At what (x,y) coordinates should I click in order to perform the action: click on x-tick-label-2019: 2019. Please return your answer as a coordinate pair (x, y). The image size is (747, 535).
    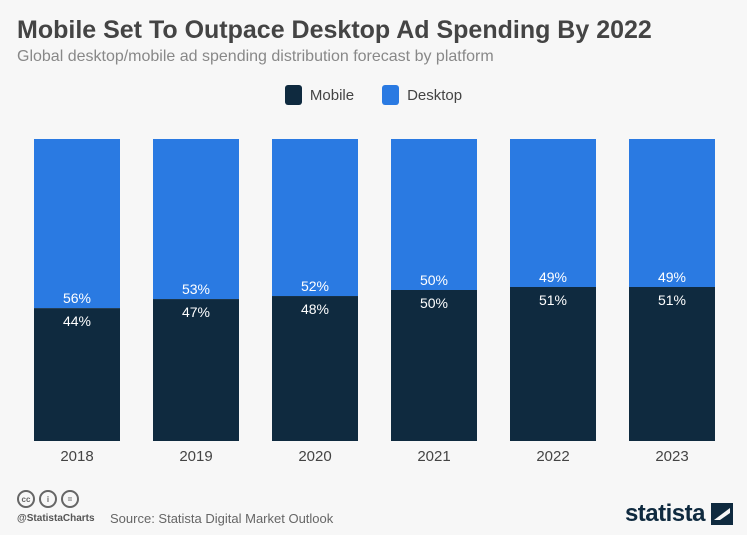
    Looking at the image, I should click on (195, 456).